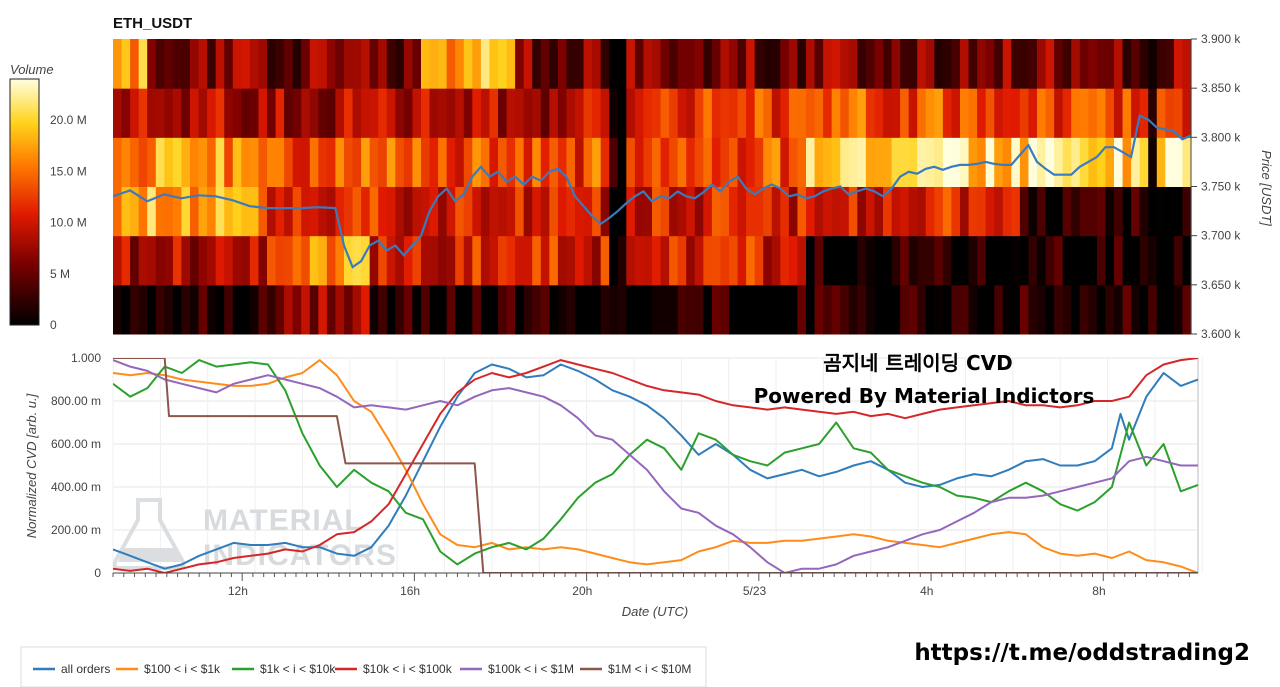  I want to click on cvd-x-axis-title: Date (UTC), so click(655, 611).